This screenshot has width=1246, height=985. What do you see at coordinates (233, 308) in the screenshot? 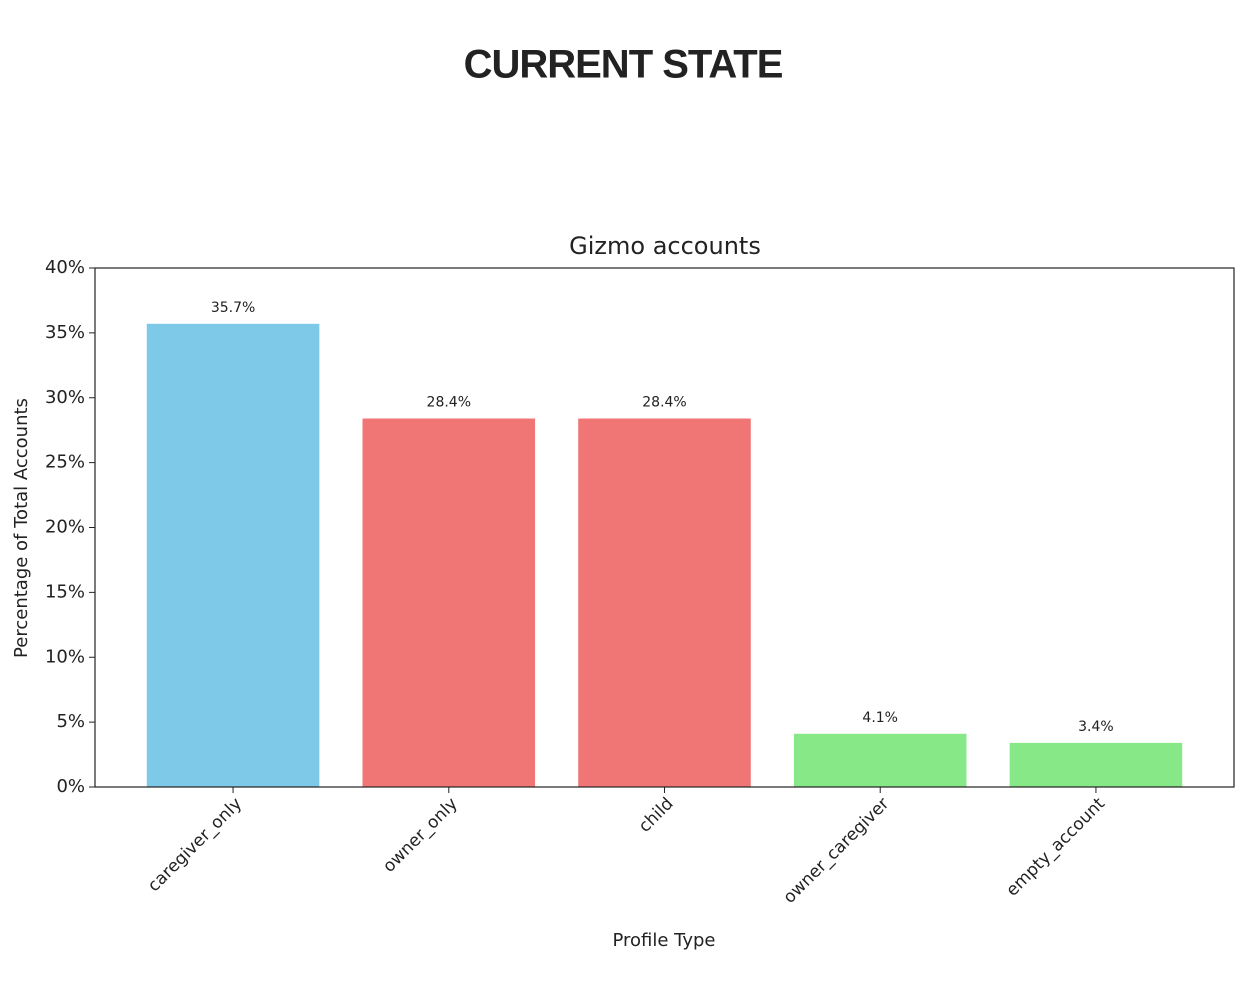
I see `value-label: 35.7%` at bounding box center [233, 308].